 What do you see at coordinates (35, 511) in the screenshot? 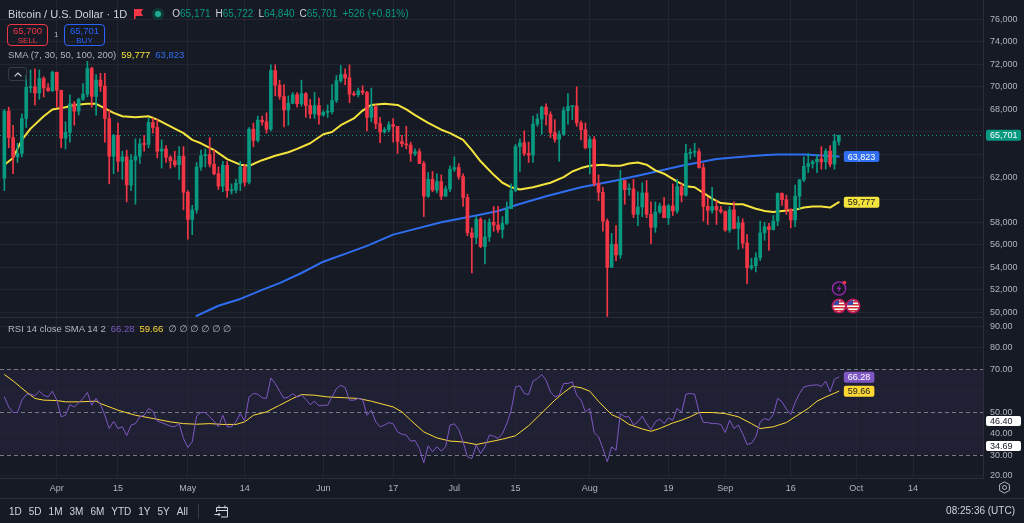
I see `text: 5D` at bounding box center [35, 511].